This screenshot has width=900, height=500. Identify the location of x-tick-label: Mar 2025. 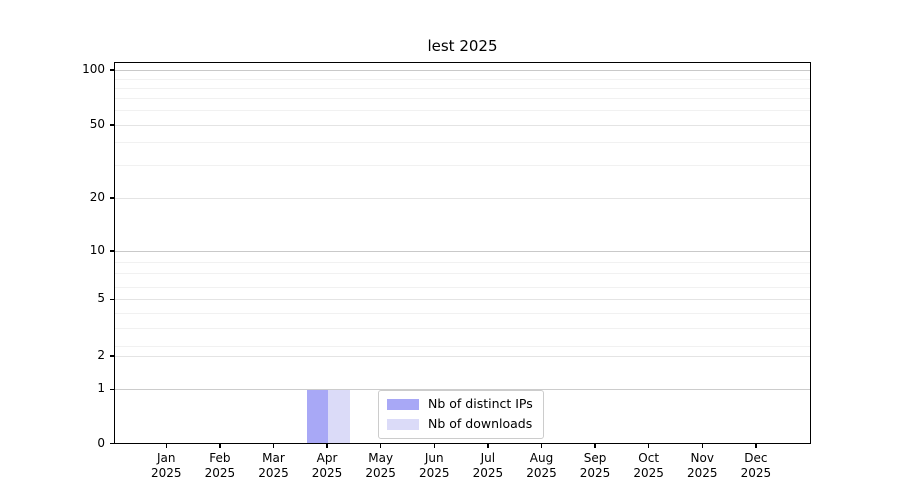
(273, 465).